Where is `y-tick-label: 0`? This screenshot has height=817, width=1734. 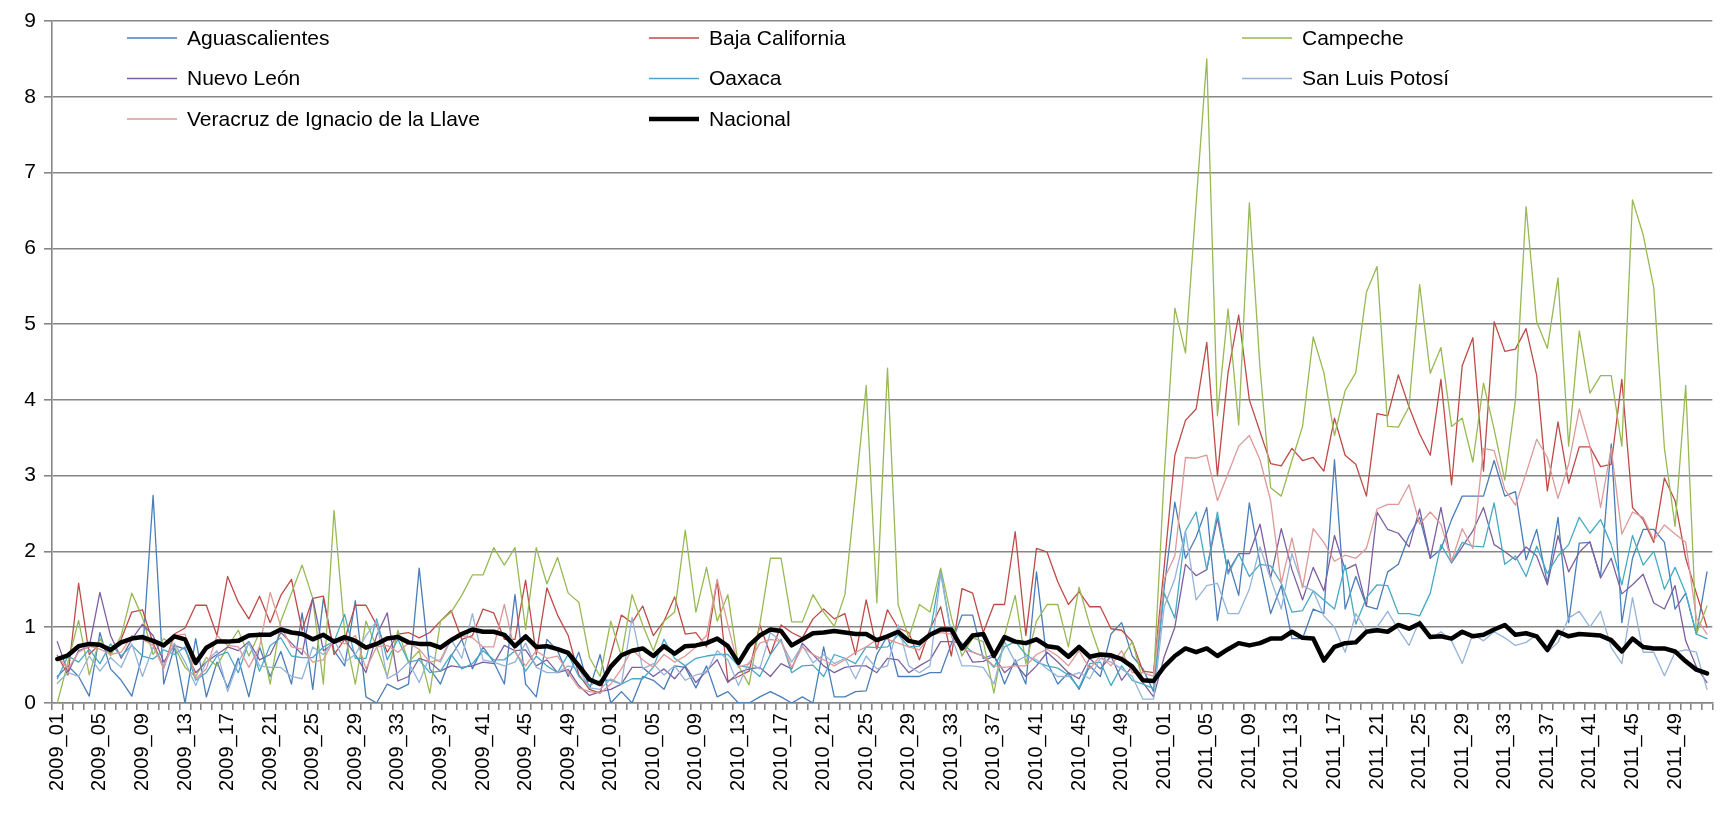 y-tick-label: 0 is located at coordinates (30, 701).